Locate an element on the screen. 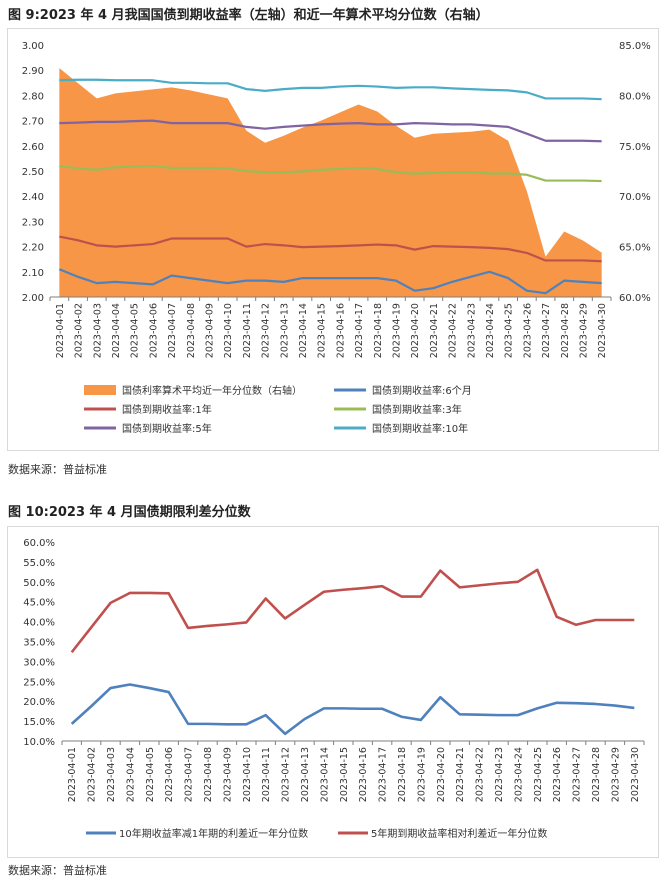  y-right-tick-label: 70.0% is located at coordinates (635, 197).